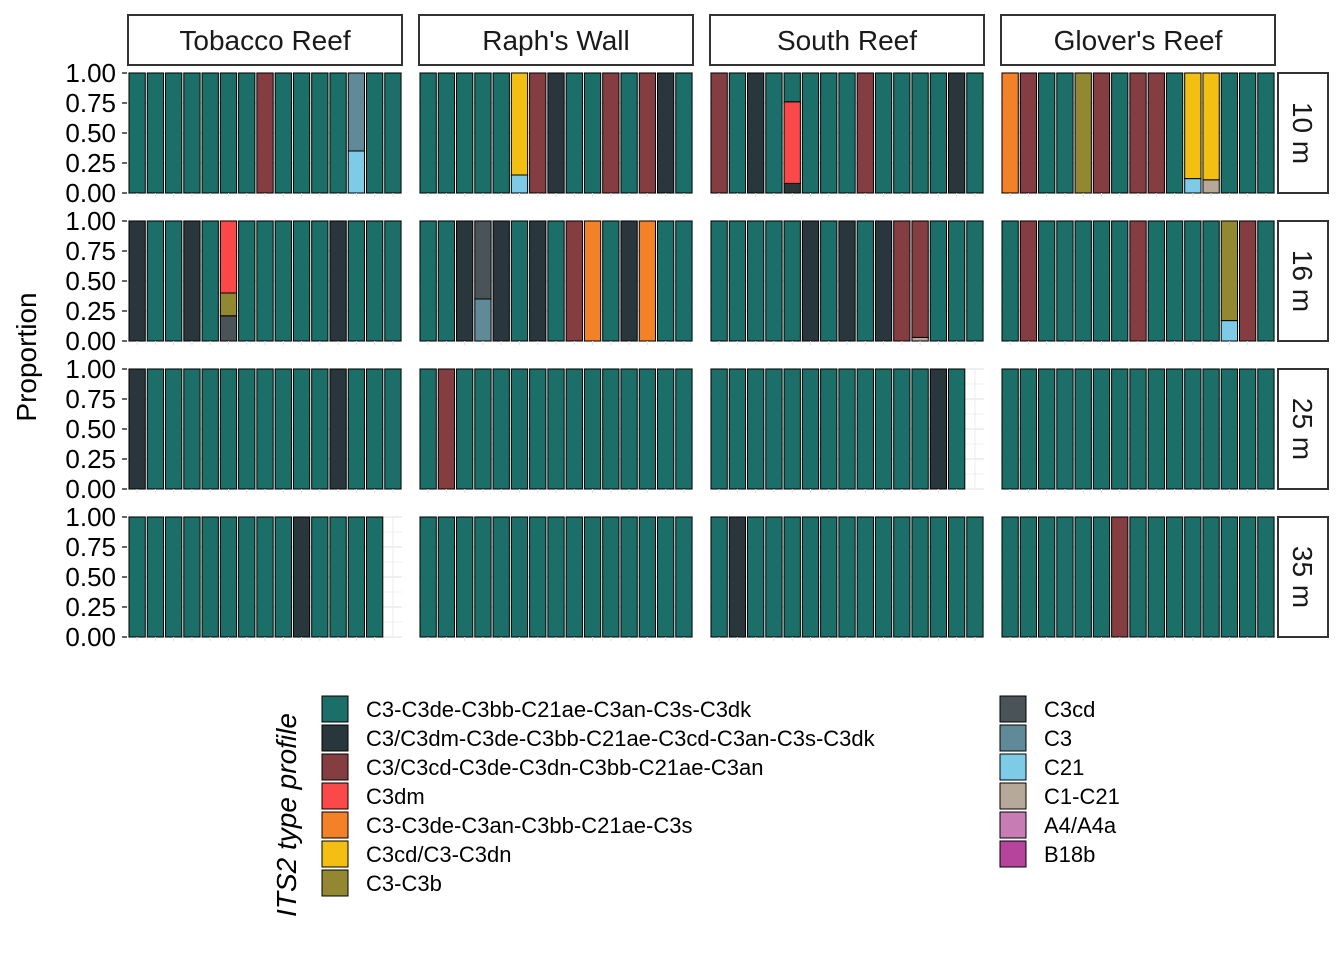 The height and width of the screenshot is (960, 1344). I want to click on legend-label: C3cd, so click(1069, 709).